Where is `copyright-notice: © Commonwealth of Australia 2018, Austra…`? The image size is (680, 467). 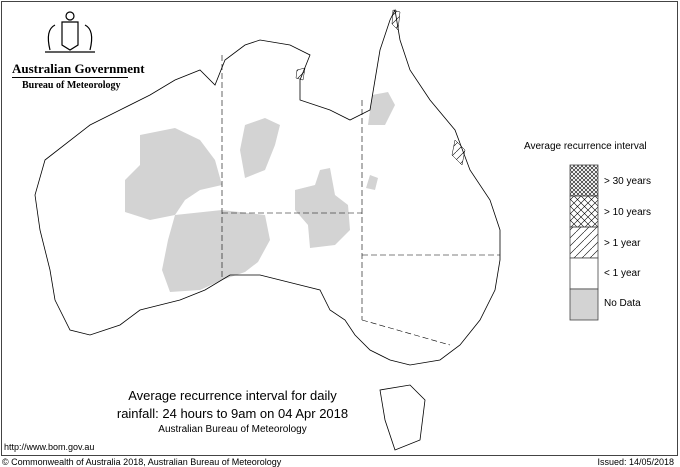
copyright-notice: © Commonwealth of Australia 2018, Austra… is located at coordinates (142, 462).